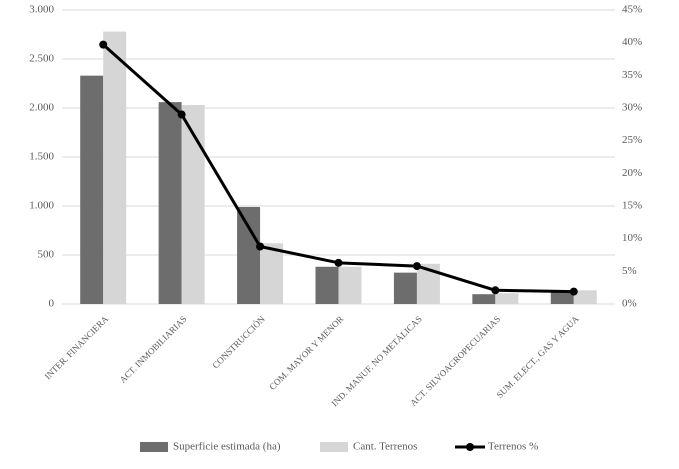 Image resolution: width=679 pixels, height=469 pixels. I want to click on y2-tick-label: 40%, so click(632, 42).